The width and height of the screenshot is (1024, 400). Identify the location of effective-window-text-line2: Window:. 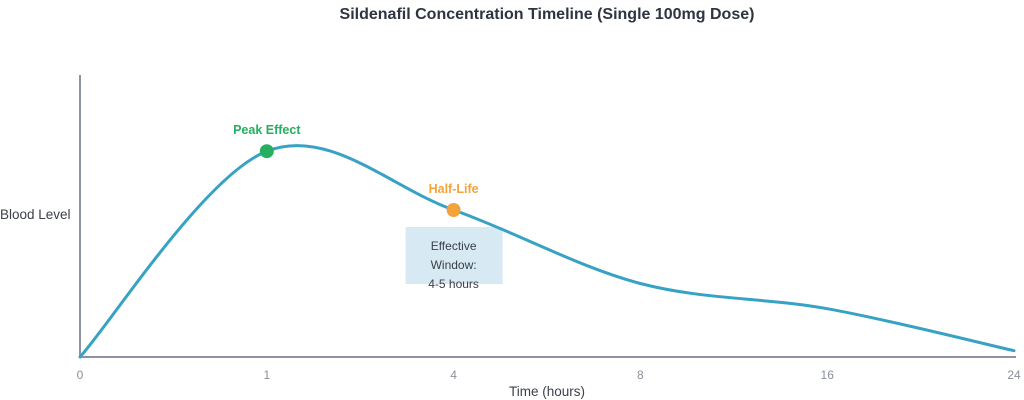
(454, 265).